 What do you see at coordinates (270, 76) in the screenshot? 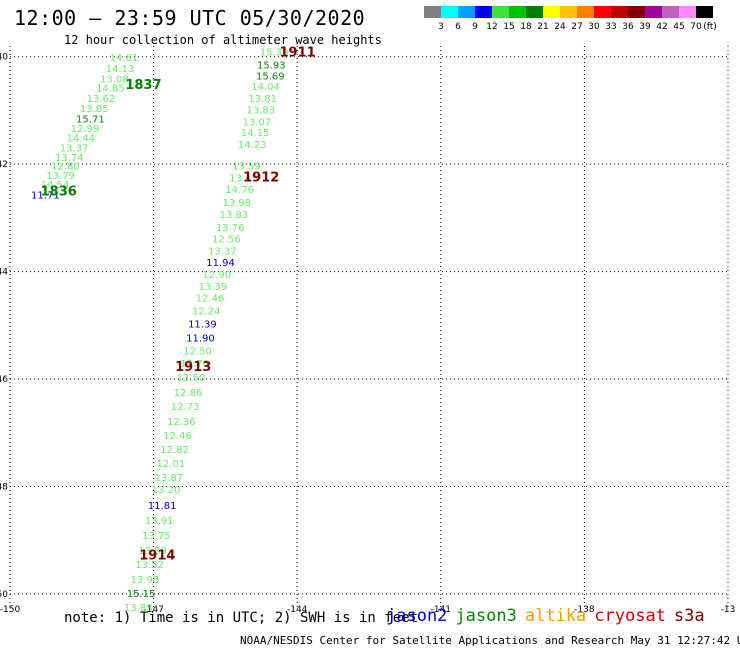
I see `wave-height-value: 15.69` at bounding box center [270, 76].